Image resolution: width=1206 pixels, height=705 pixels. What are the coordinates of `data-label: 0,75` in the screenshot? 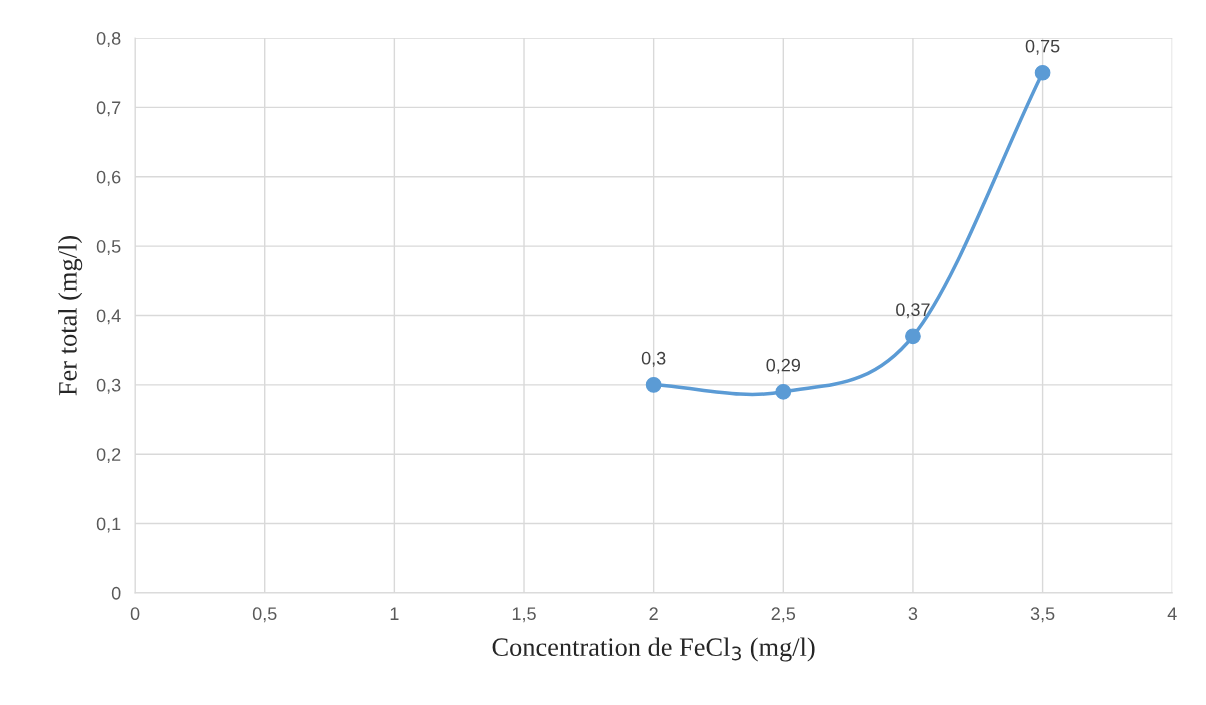 It's located at (1042, 47).